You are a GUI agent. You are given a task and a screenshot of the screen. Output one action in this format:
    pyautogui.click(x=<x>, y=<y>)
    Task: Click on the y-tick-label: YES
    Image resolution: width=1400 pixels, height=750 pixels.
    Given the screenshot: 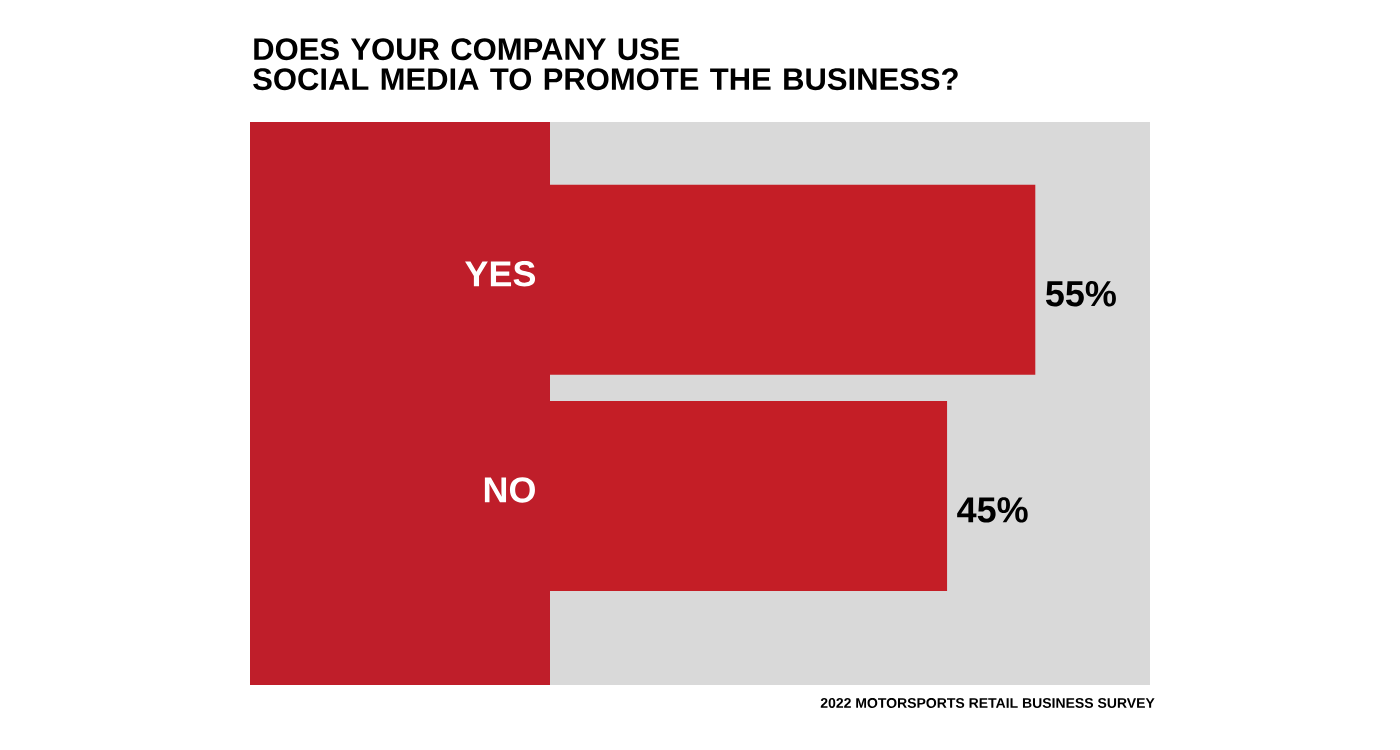 What is the action you would take?
    pyautogui.click(x=500, y=274)
    